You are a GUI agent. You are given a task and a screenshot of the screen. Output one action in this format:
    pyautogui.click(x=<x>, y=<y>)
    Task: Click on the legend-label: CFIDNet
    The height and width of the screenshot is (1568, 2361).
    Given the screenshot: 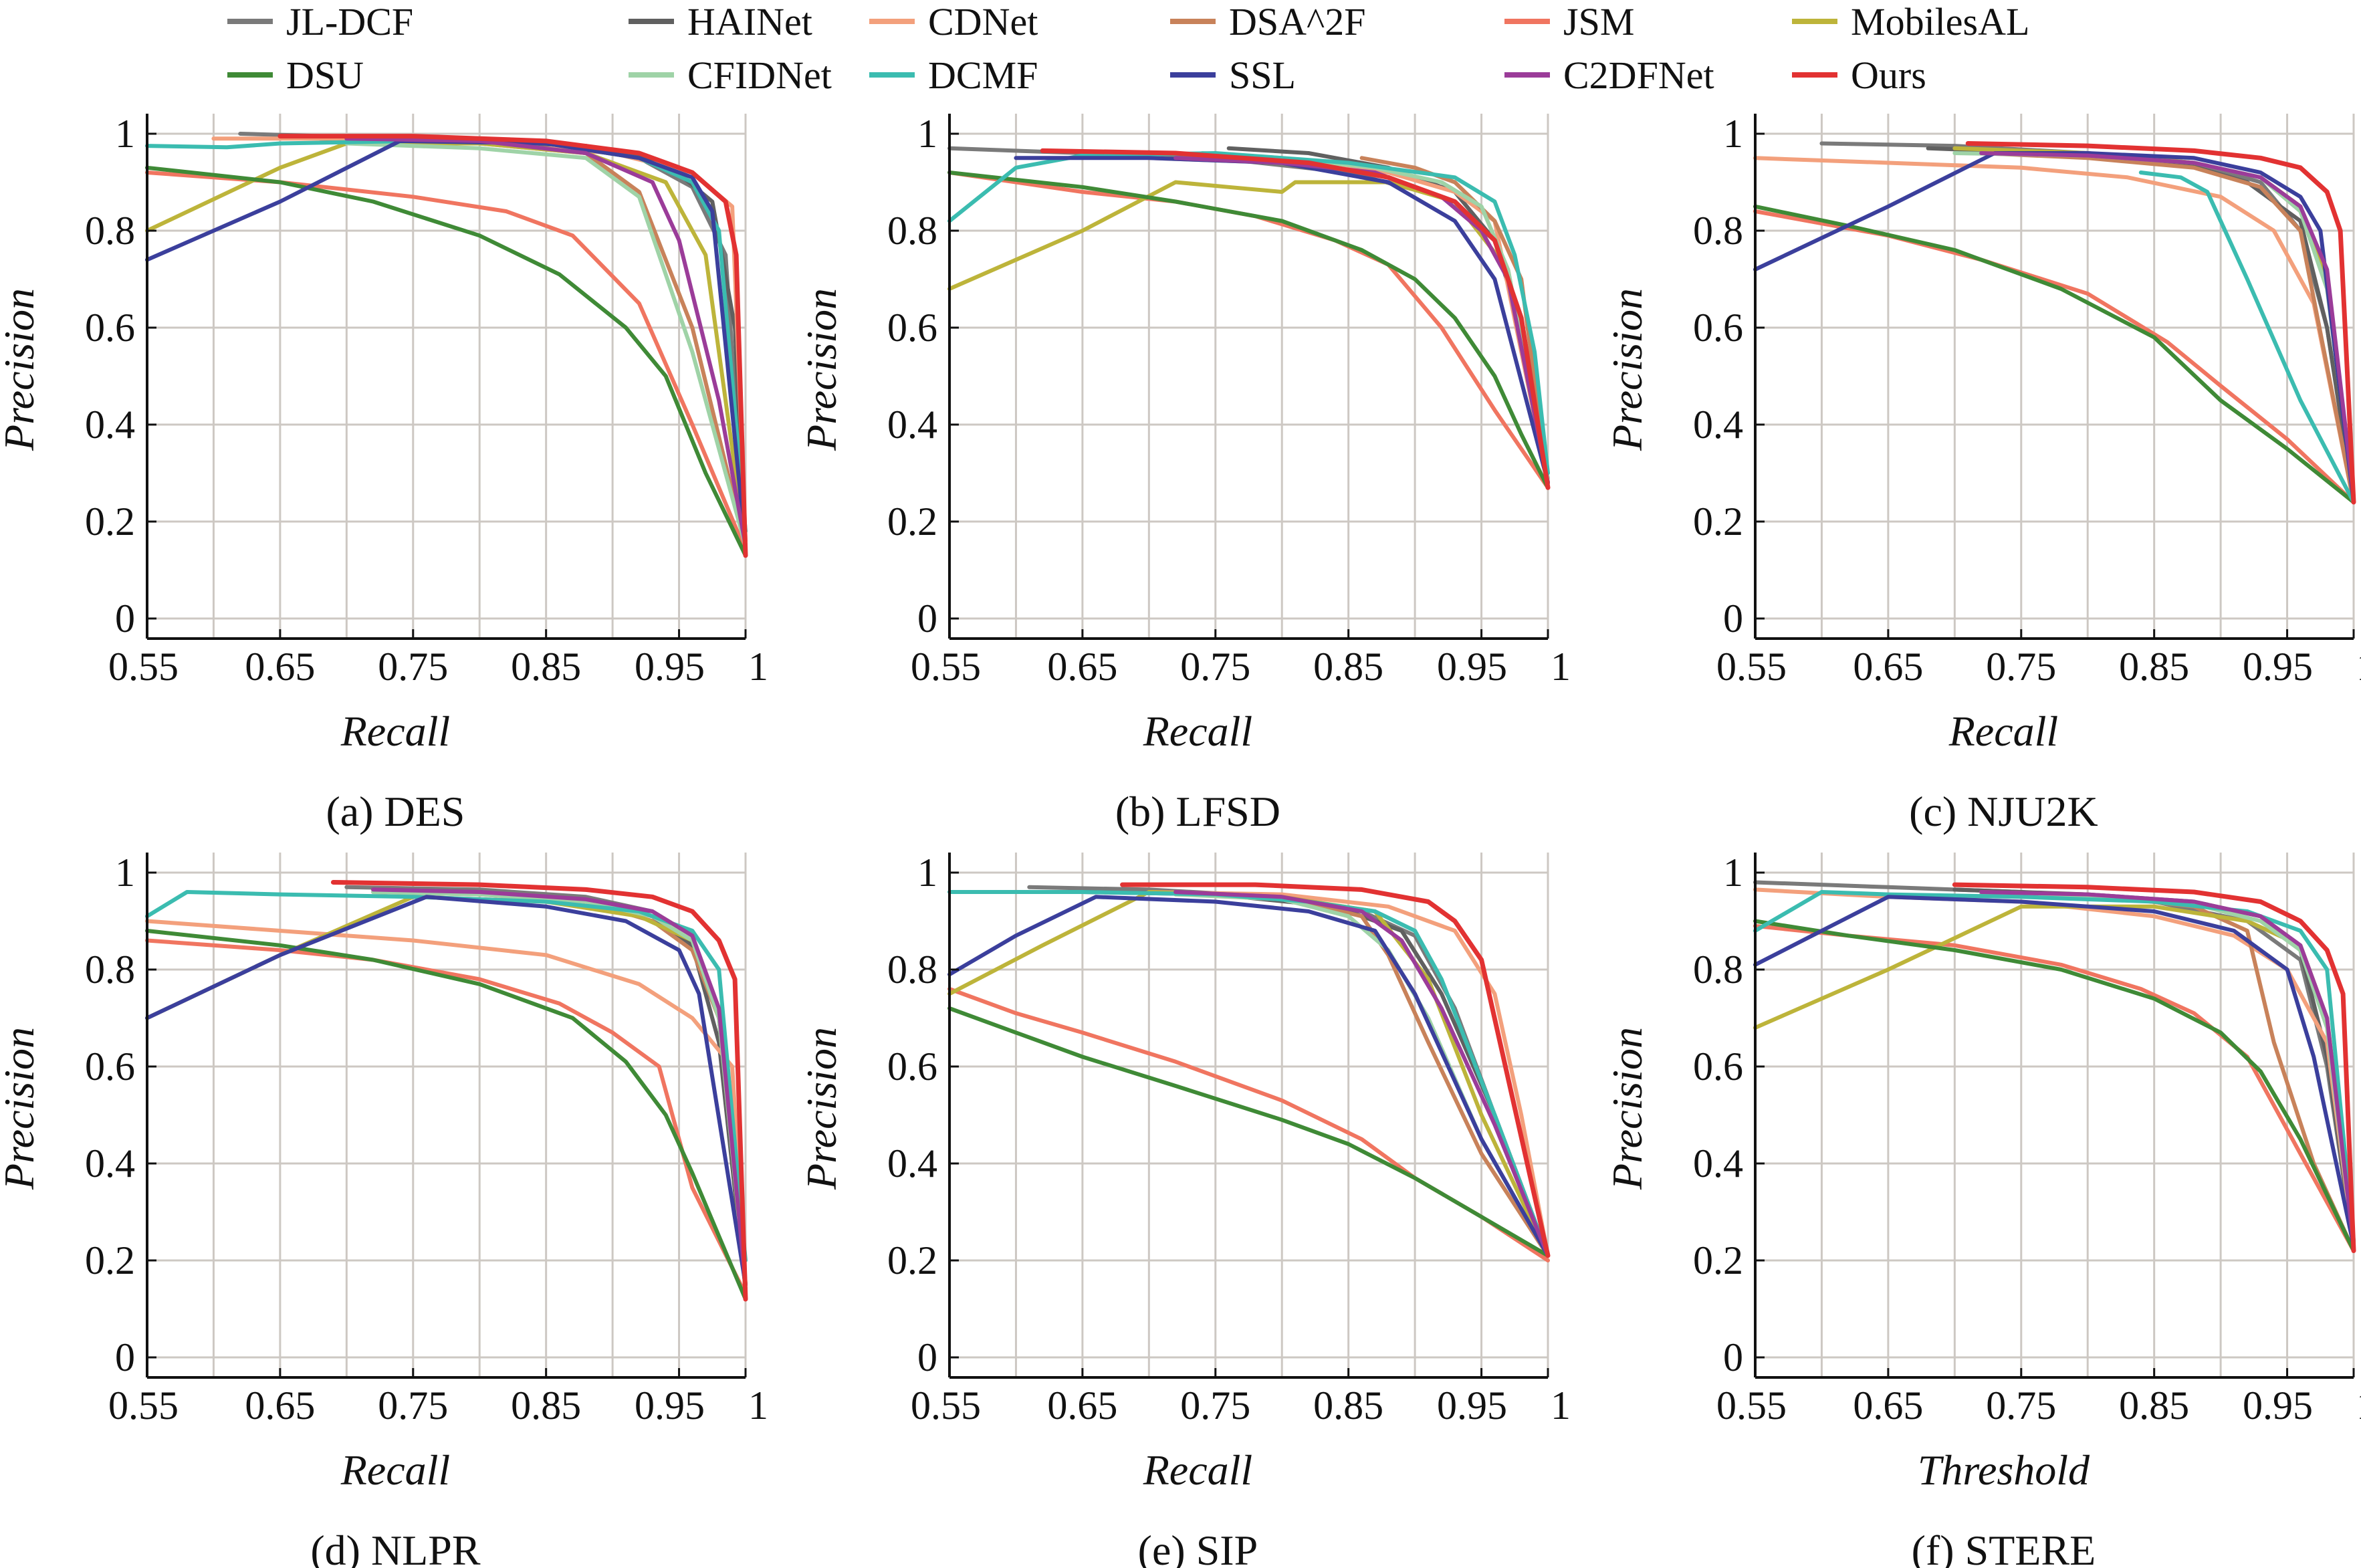 What is the action you would take?
    pyautogui.click(x=759, y=75)
    